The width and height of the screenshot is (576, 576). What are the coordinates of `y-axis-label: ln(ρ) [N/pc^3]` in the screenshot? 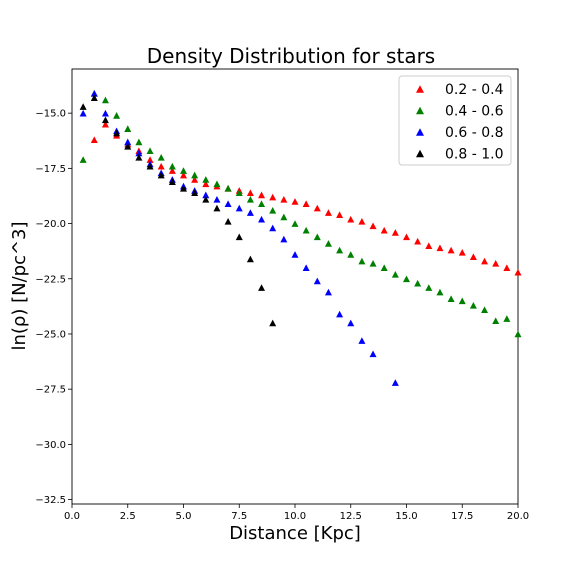 It's located at (19, 285).